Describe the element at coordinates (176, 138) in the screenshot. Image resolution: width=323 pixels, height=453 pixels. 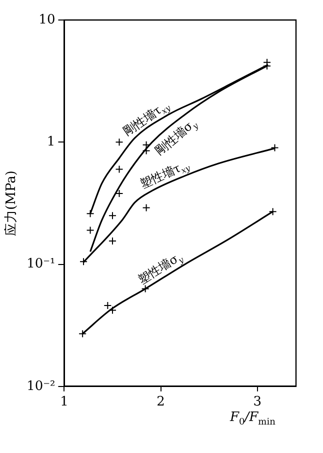
I see `text: 剛性墻σy` at that location.